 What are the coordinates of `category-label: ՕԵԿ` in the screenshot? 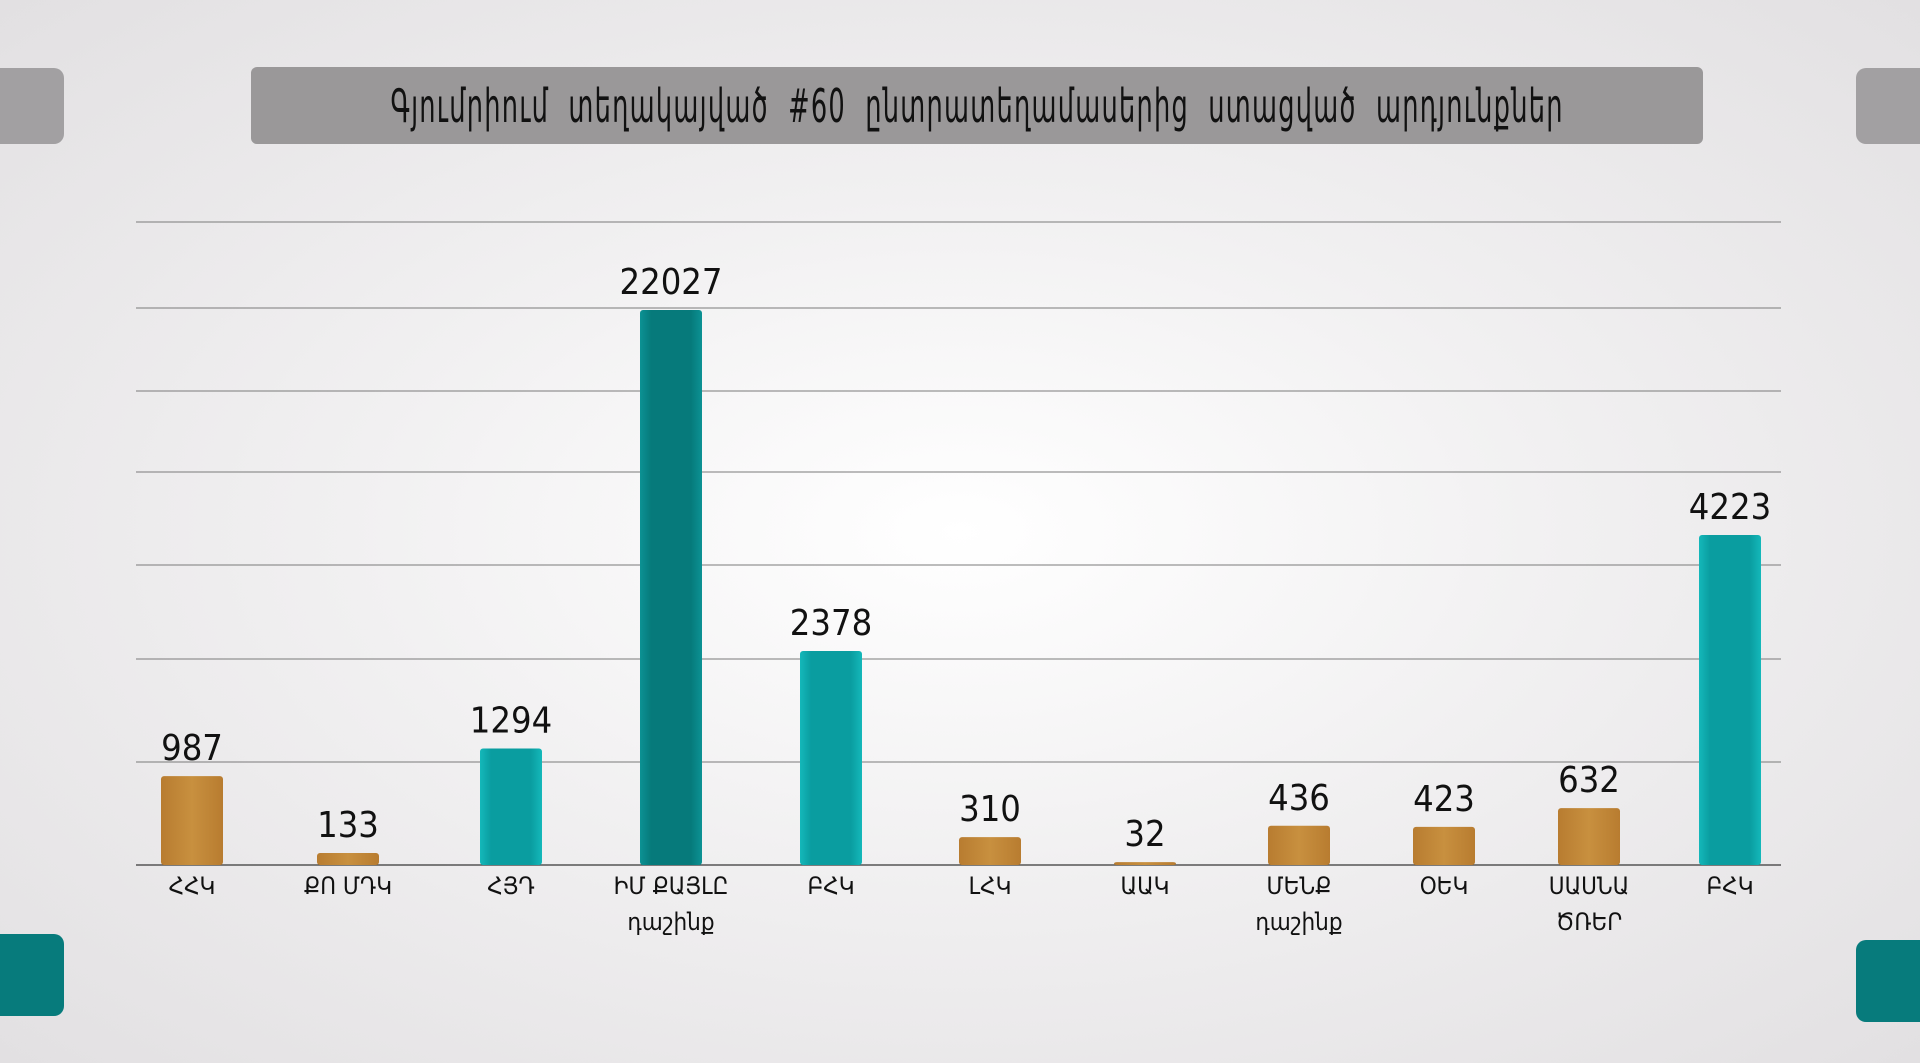 It's located at (1444, 886).